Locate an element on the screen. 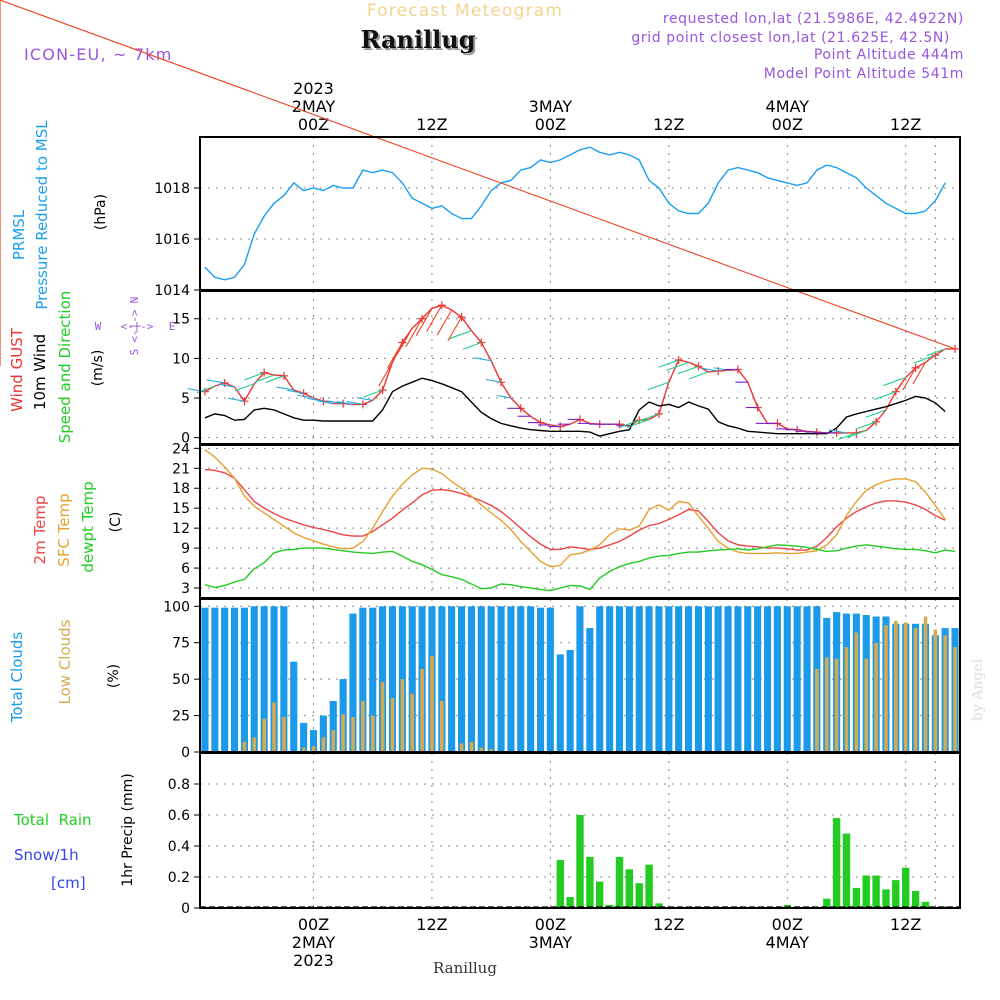  top-time-label: 3MAY is located at coordinates (551, 106).